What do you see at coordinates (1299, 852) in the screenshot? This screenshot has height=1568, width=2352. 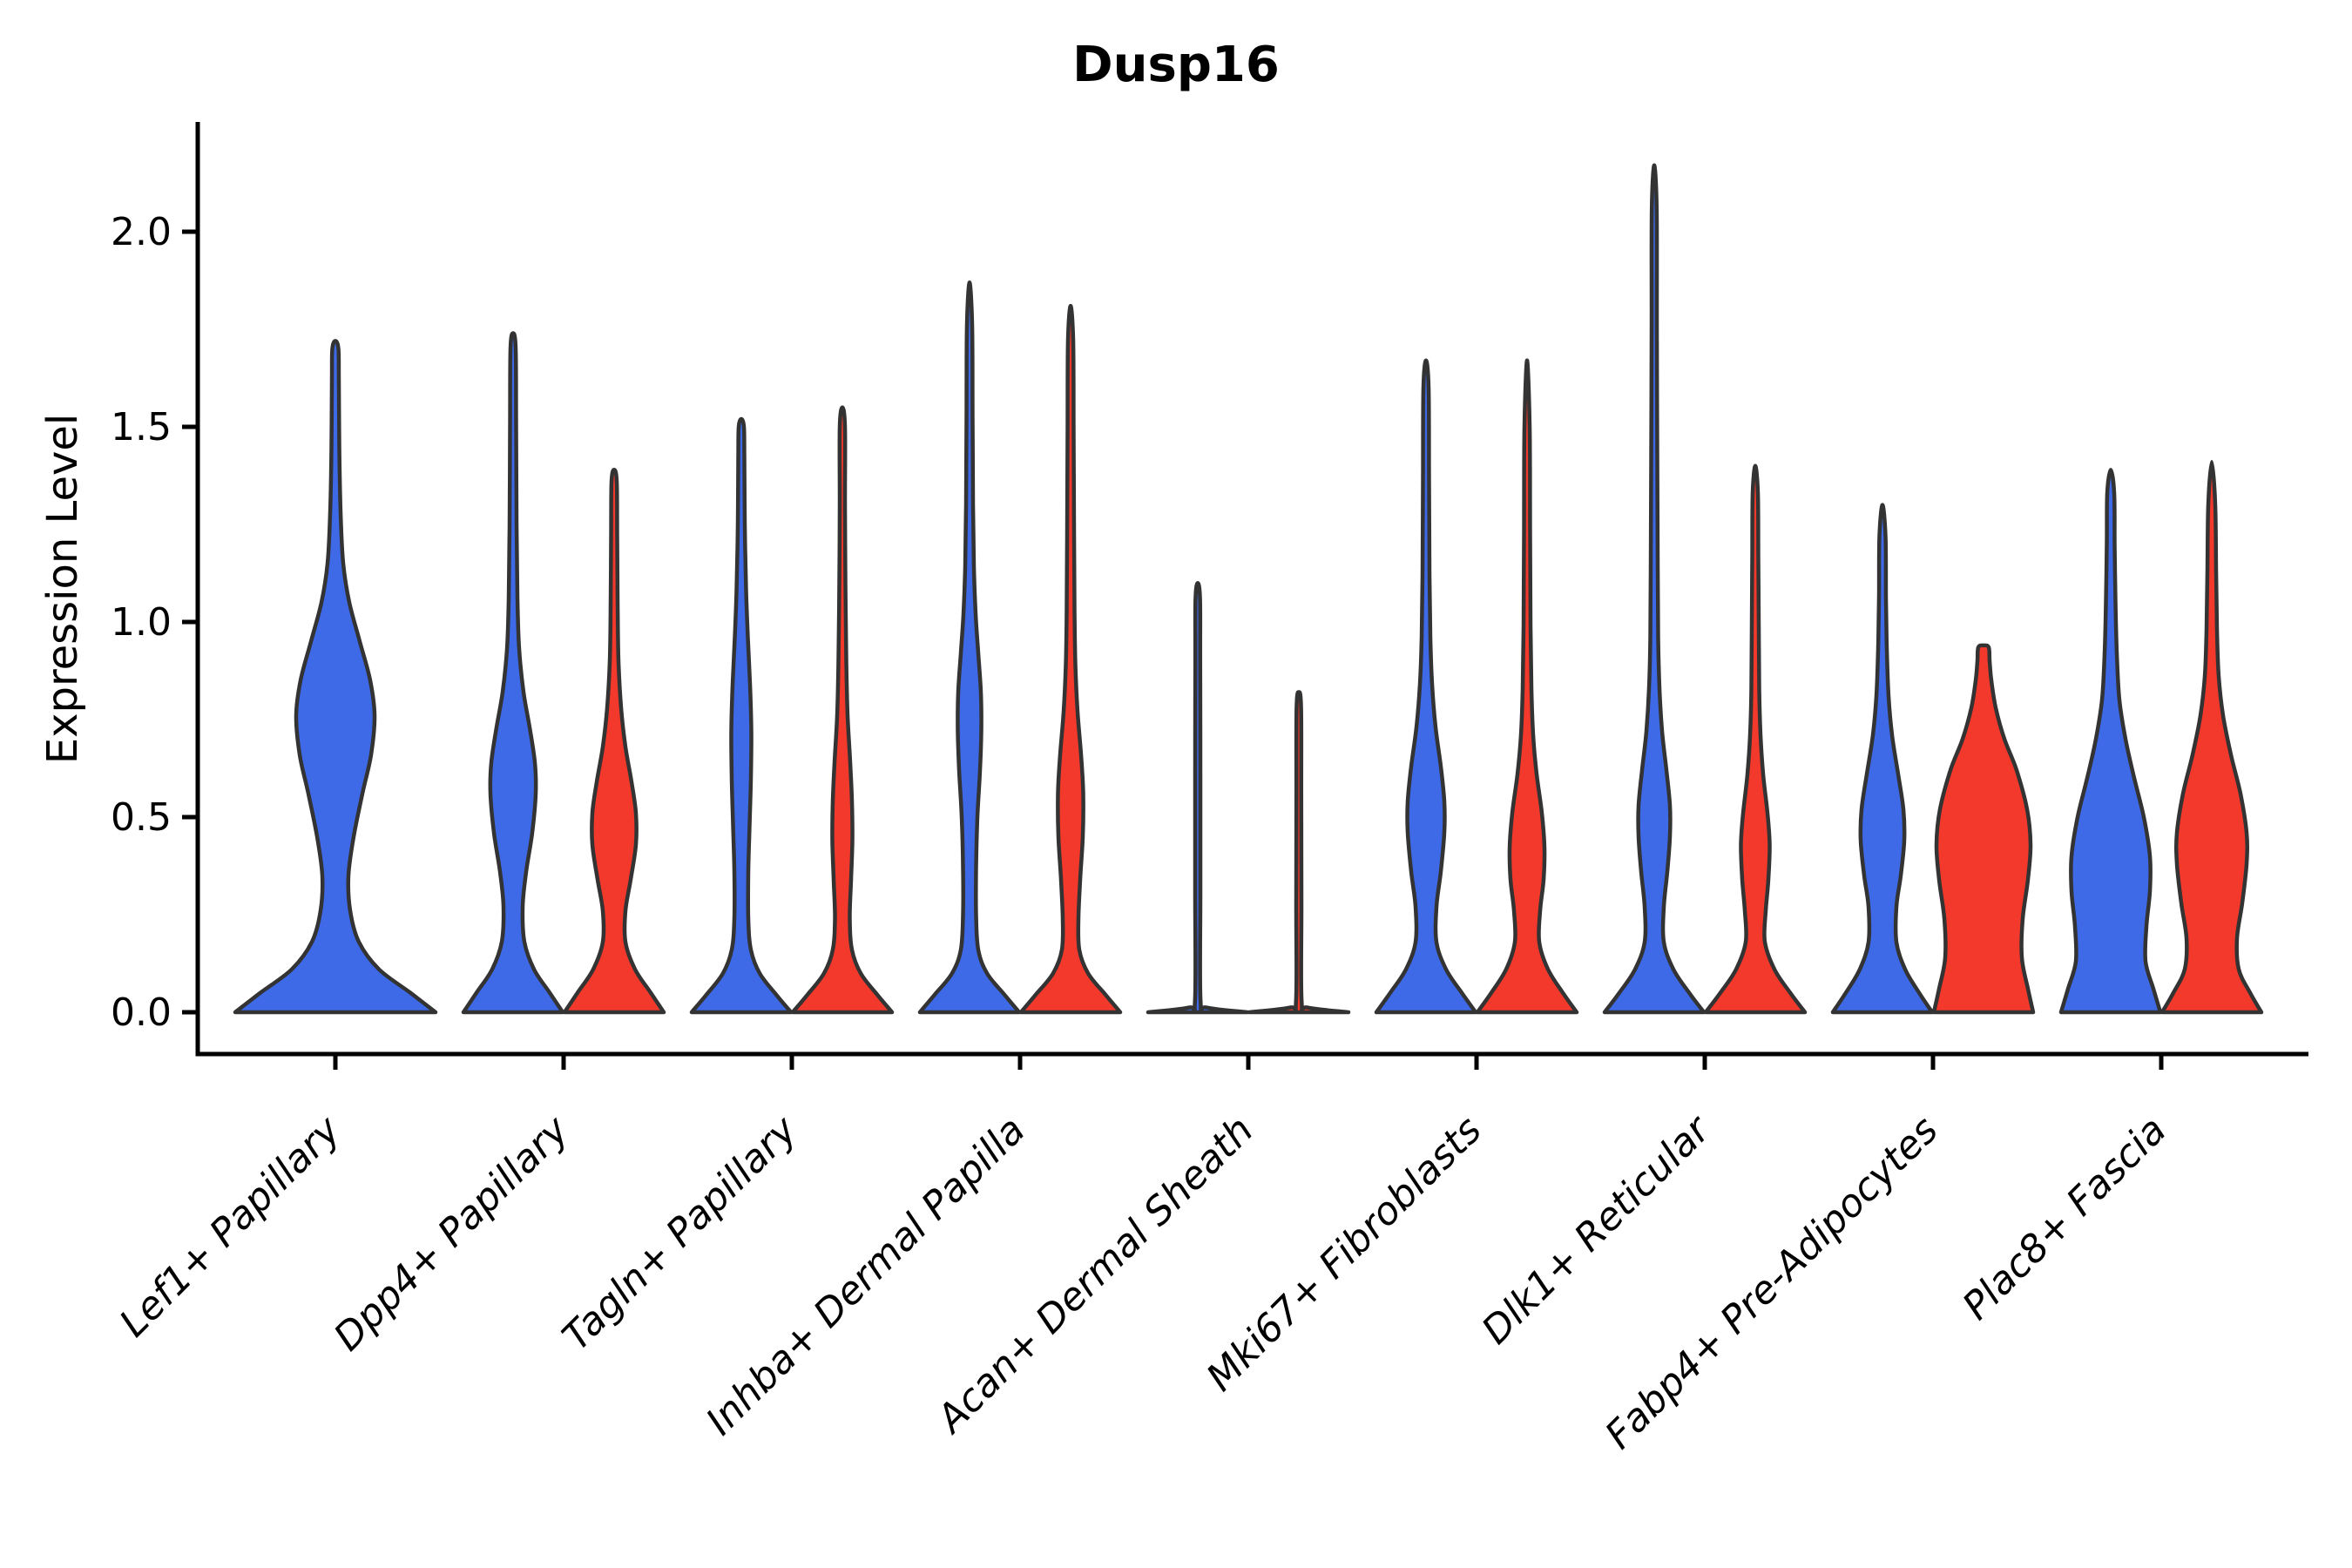 I see `violin-acan-dermal-sheath-red` at bounding box center [1299, 852].